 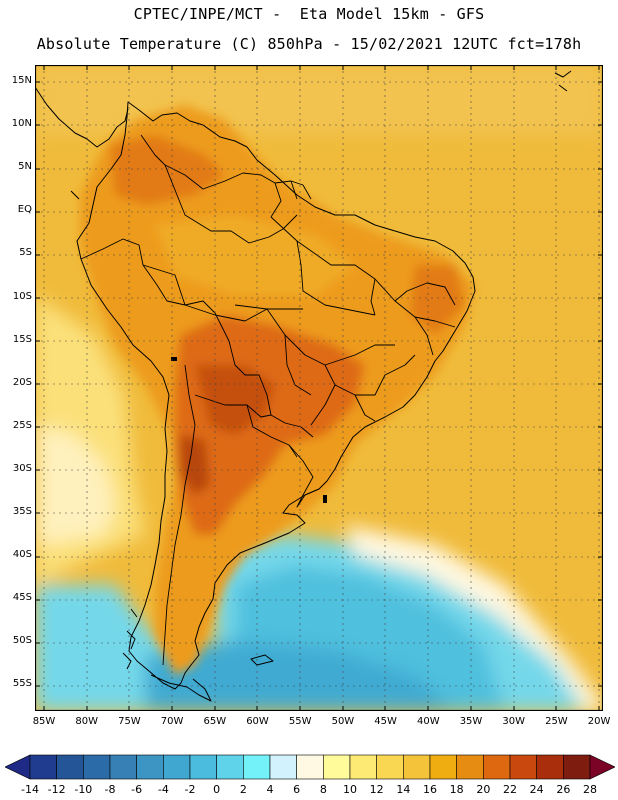 I want to click on south-cold-tongue, so click(x=150, y=648).